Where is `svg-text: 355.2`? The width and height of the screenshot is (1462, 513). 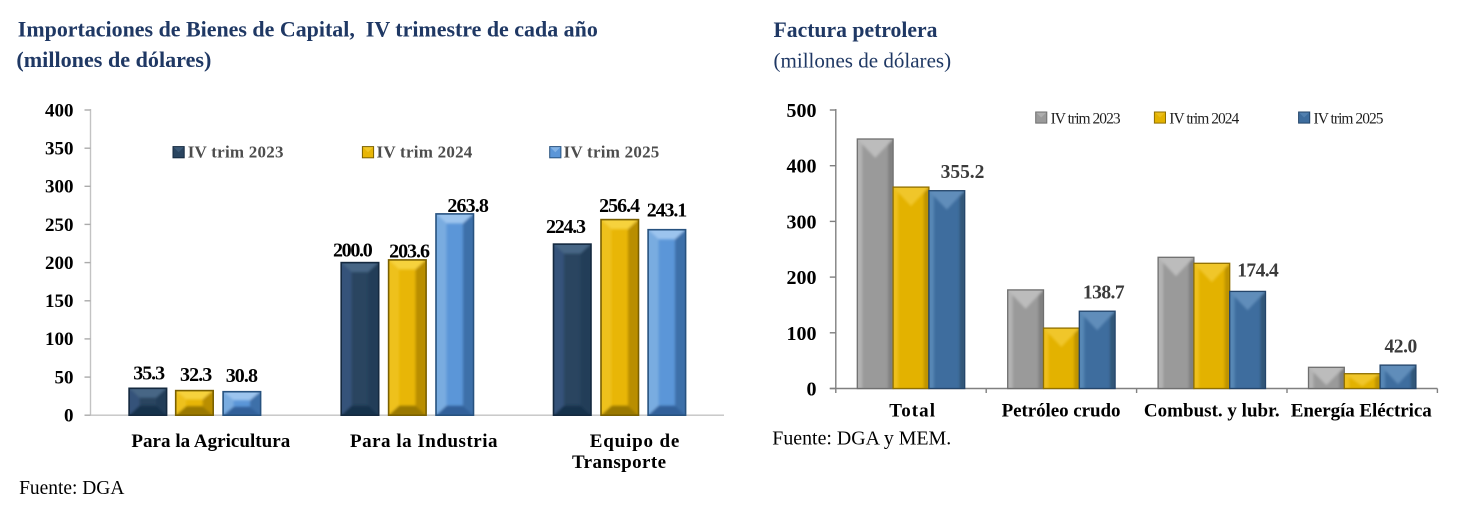
svg-text: 355.2 is located at coordinates (963, 172).